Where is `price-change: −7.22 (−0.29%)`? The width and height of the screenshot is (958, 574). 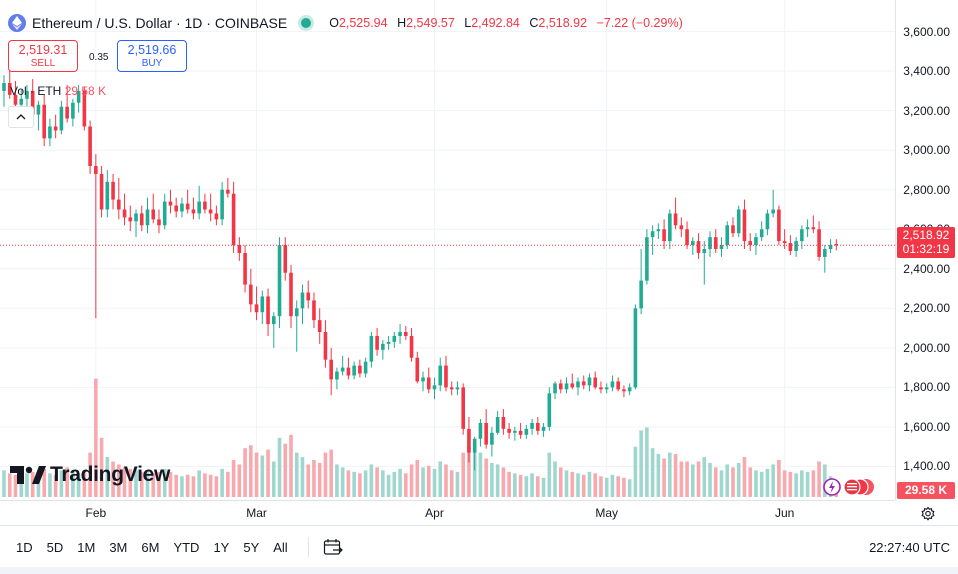 price-change: −7.22 (−0.29%) is located at coordinates (639, 23).